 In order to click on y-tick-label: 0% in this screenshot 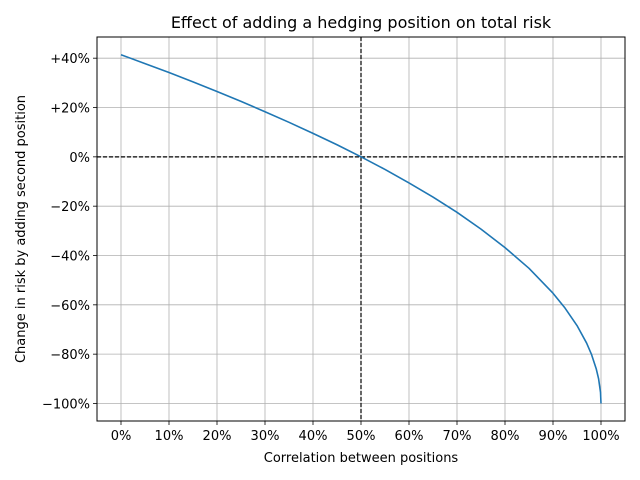, I will do `click(79, 158)`.